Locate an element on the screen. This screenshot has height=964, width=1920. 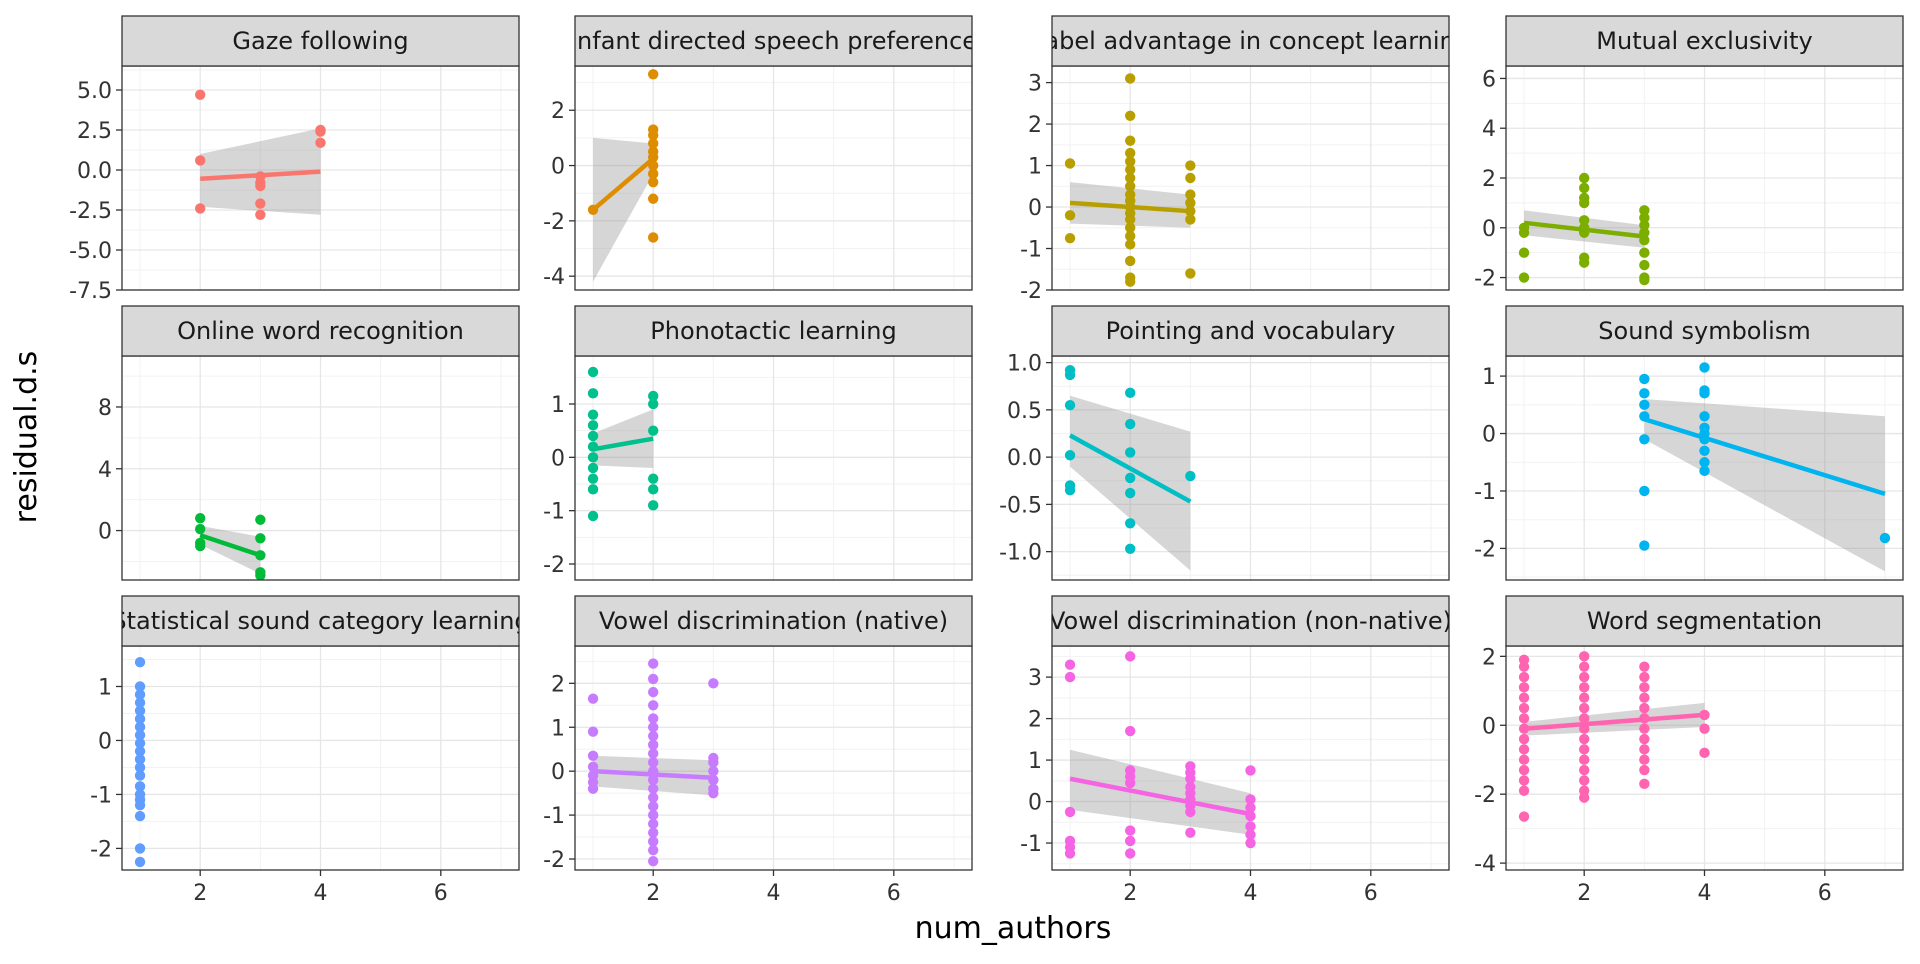
y-tick-label: 0.5 is located at coordinates (1024, 411).